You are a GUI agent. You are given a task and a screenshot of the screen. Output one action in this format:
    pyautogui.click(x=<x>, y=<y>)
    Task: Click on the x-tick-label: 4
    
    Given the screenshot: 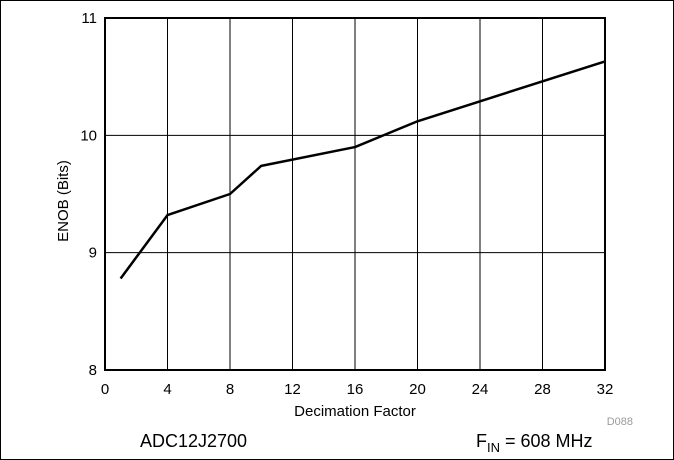 What is the action you would take?
    pyautogui.click(x=167, y=389)
    